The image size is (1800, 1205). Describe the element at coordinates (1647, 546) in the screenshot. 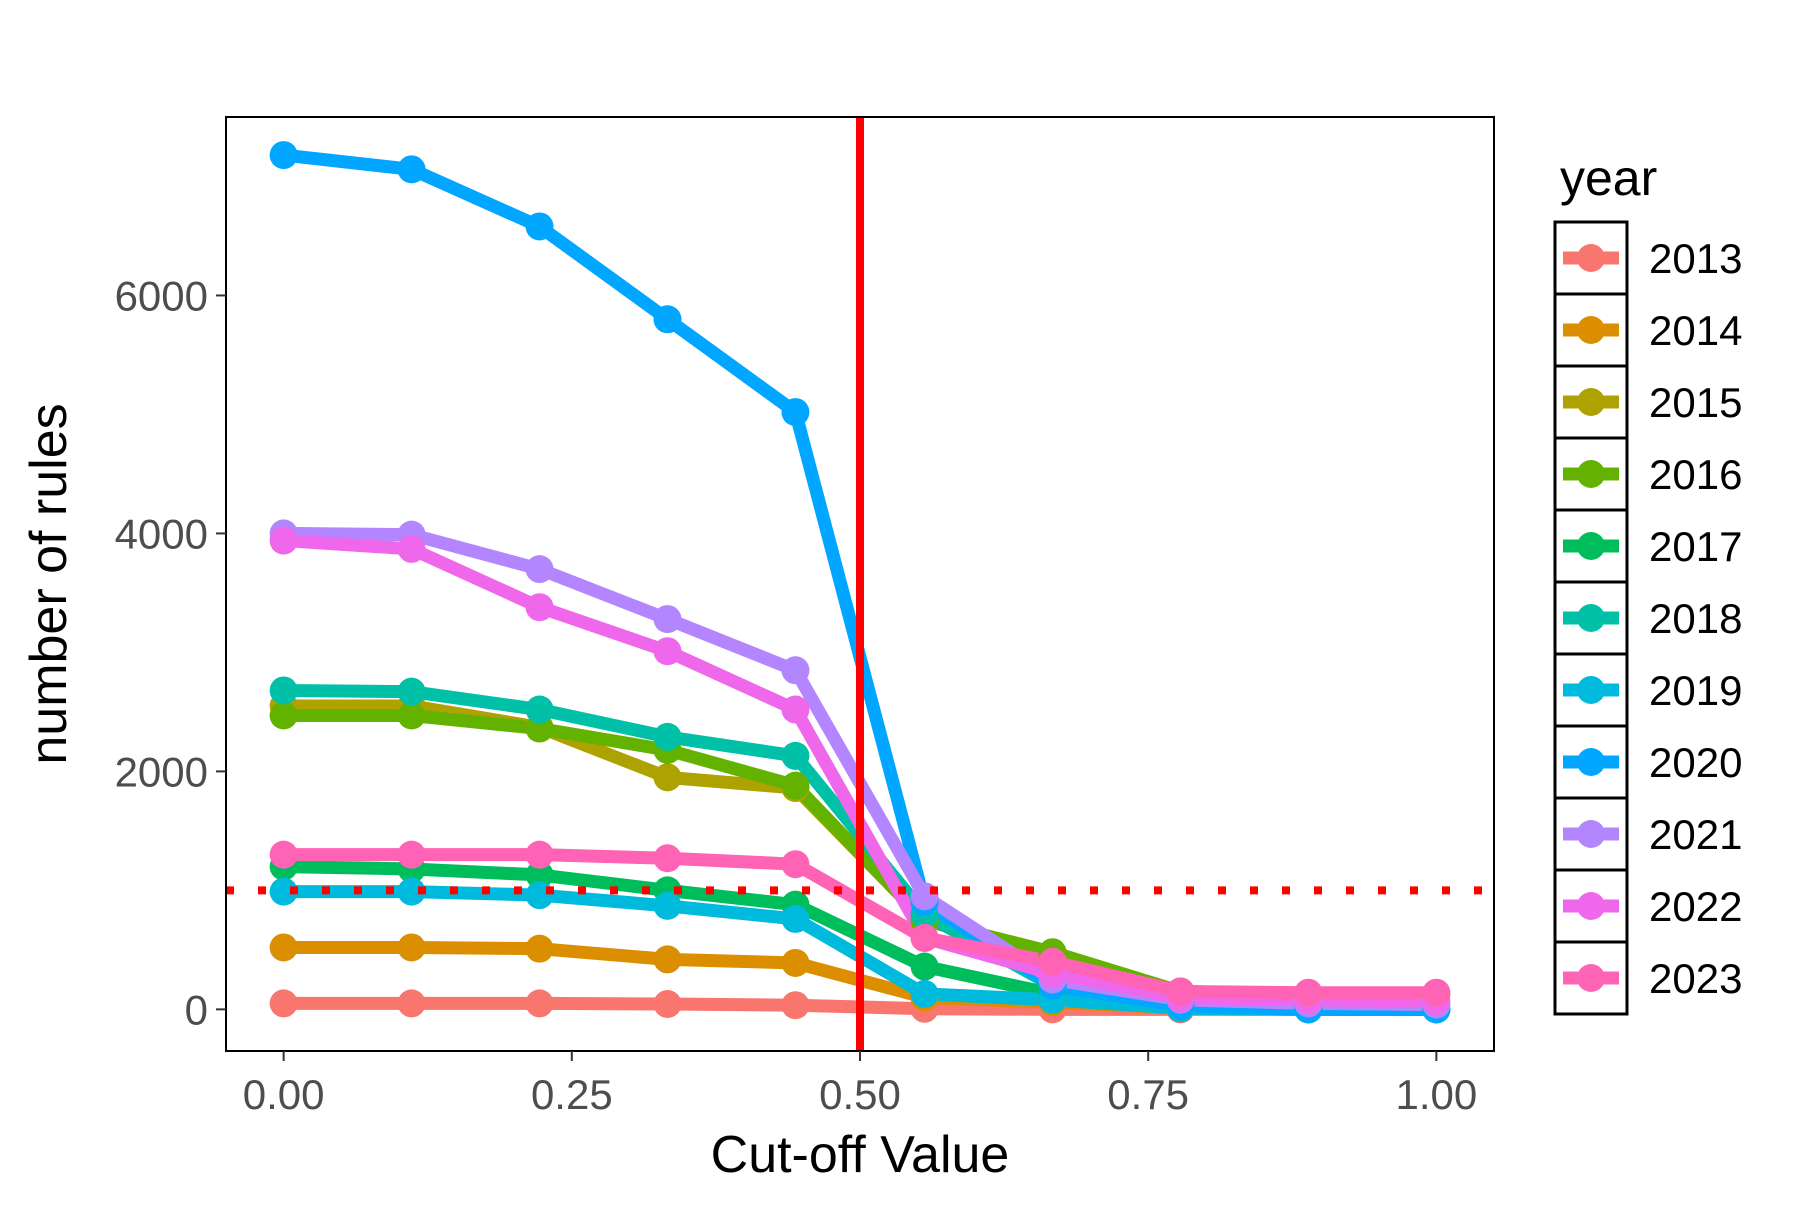

I see `legend-item-2017: 2017` at that location.